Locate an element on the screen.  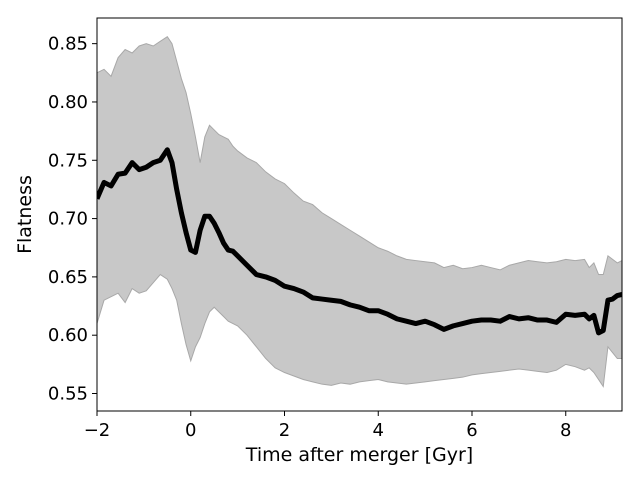
y-tick-label: 0.60 is located at coordinates (68, 335).